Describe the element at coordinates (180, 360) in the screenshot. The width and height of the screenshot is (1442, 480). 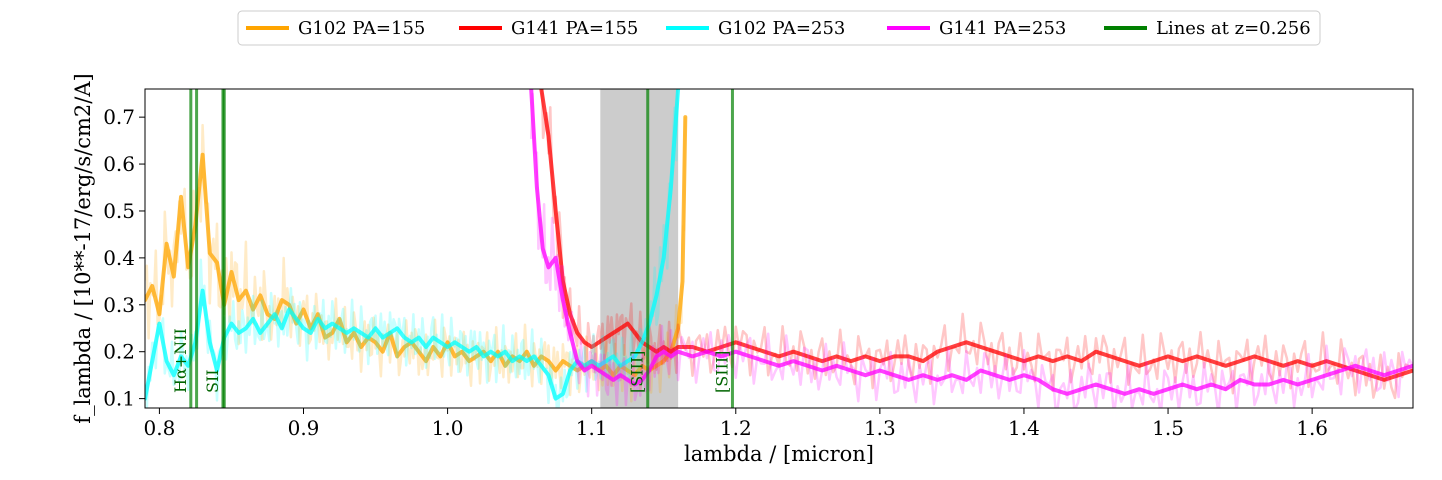
I see `emission-line-label-0: Hα+NII` at that location.